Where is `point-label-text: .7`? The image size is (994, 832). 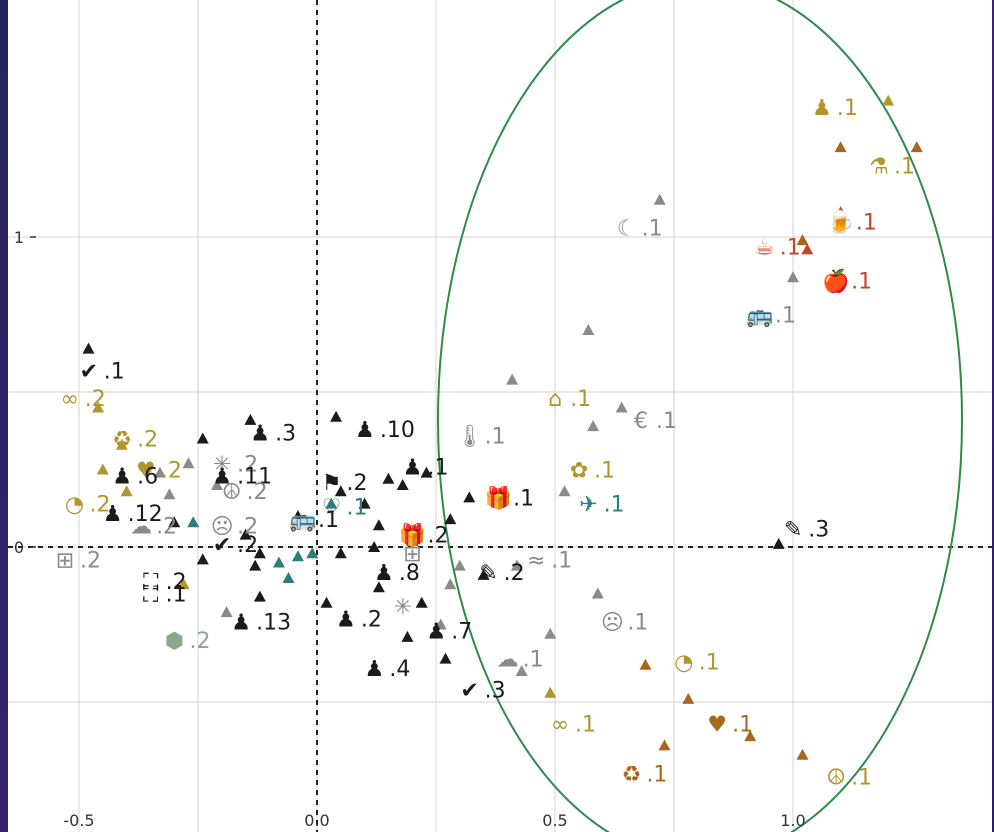 point-label-text: .7 is located at coordinates (461, 632).